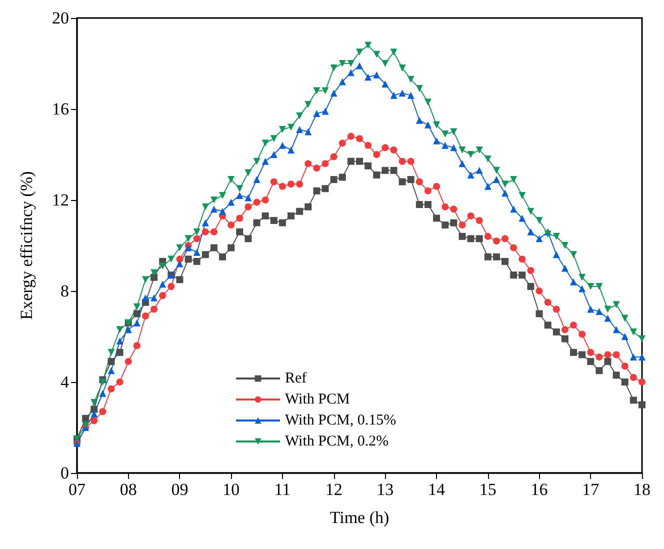 This screenshot has width=664, height=549. I want to click on x-tick-label: 07, so click(77, 489).